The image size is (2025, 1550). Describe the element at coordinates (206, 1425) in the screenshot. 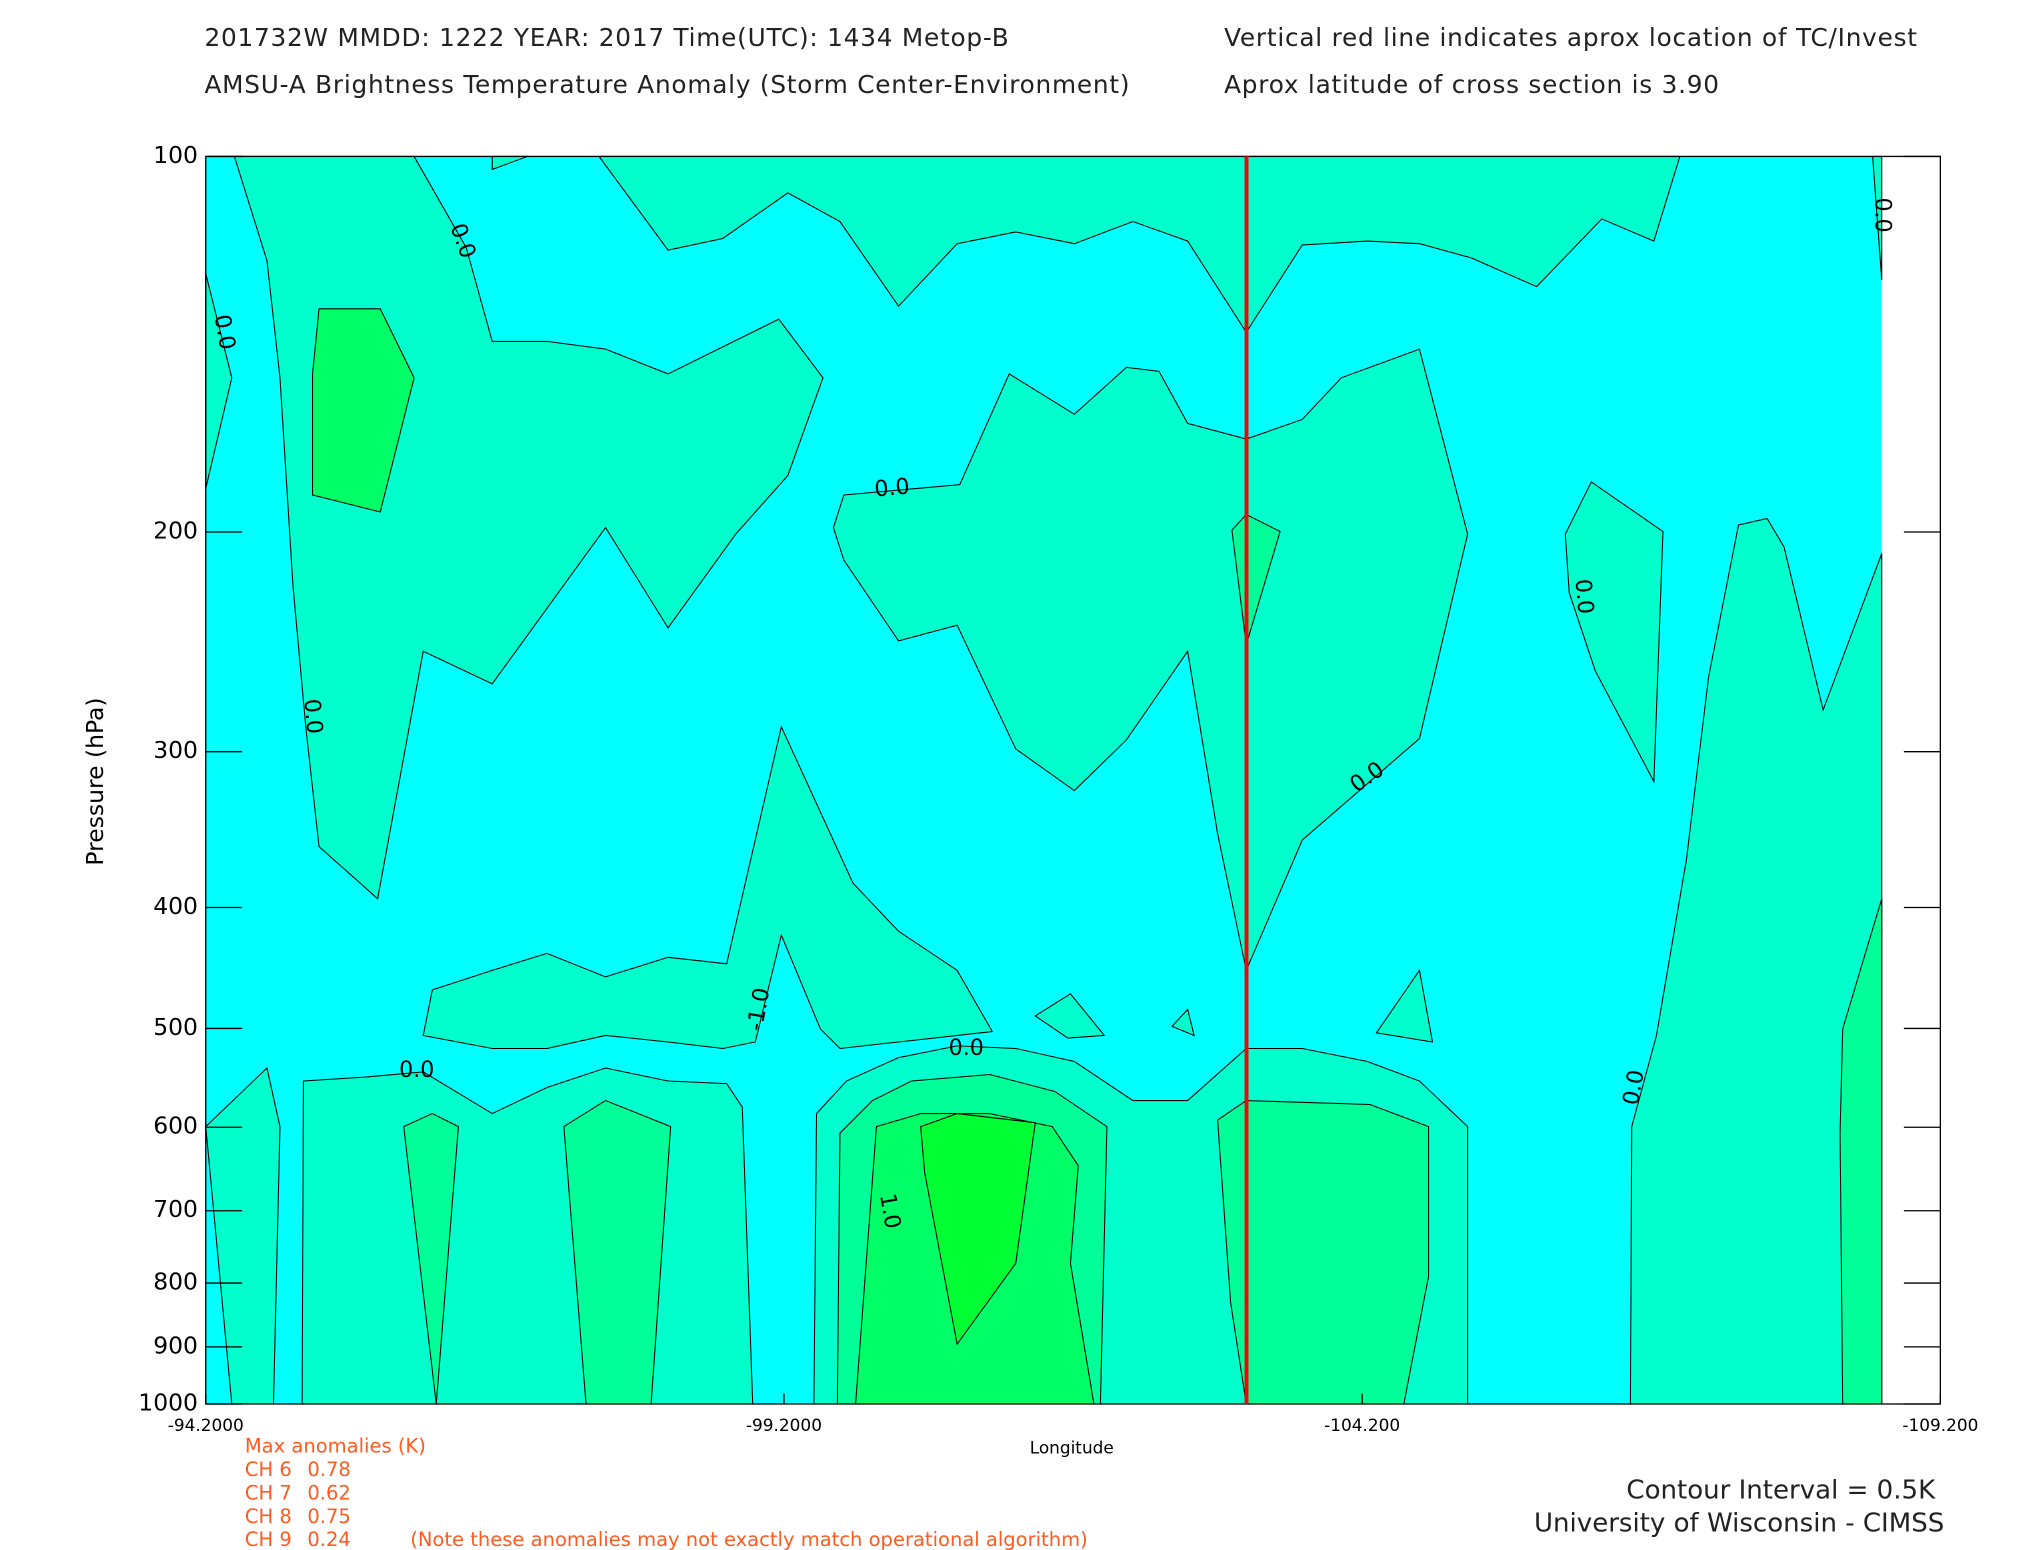

I see `x-tick-label: -94.2000` at that location.